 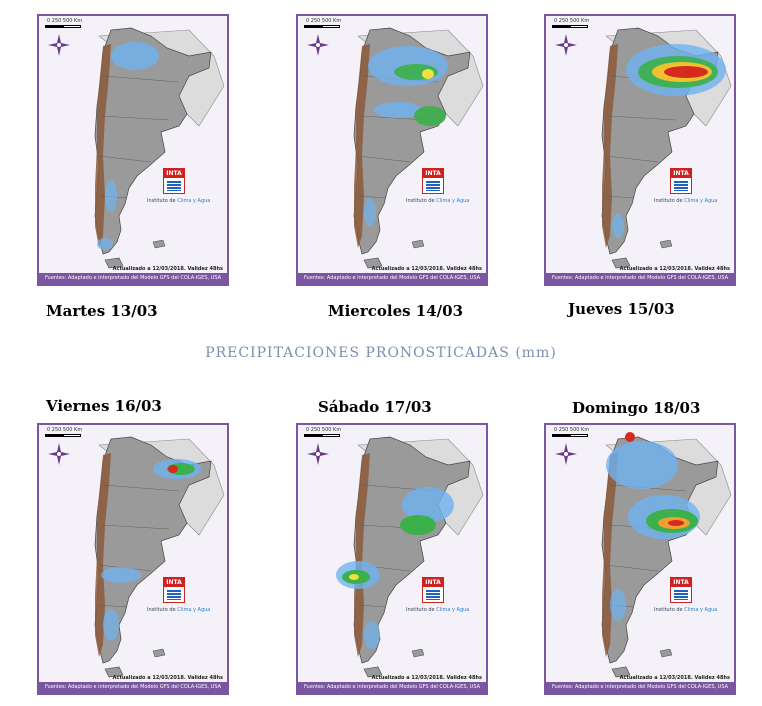 What do you see at coordinates (636, 408) in the screenshot?
I see `day-label-domingo: Domingo 18/03` at bounding box center [636, 408].